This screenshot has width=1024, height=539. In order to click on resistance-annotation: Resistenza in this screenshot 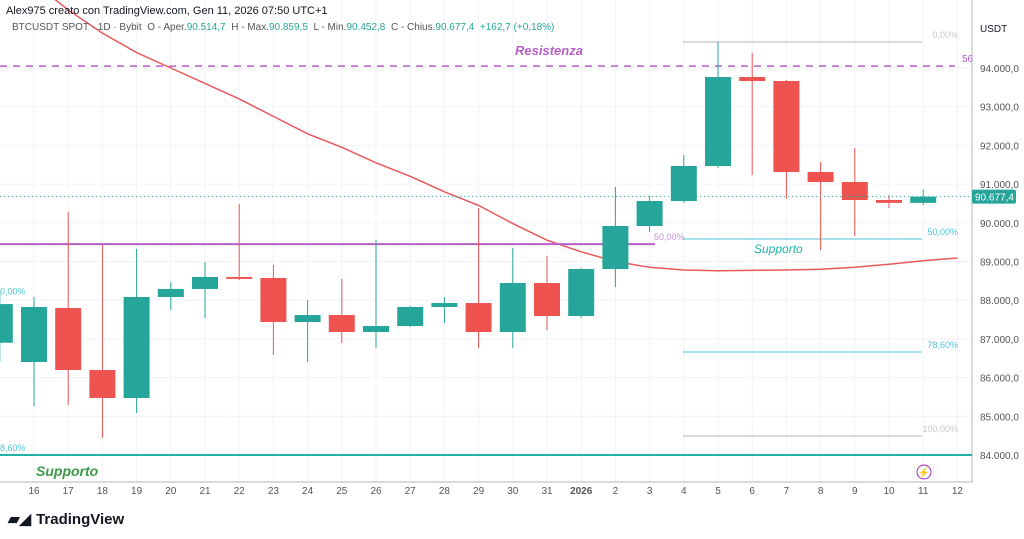, I will do `click(549, 50)`.